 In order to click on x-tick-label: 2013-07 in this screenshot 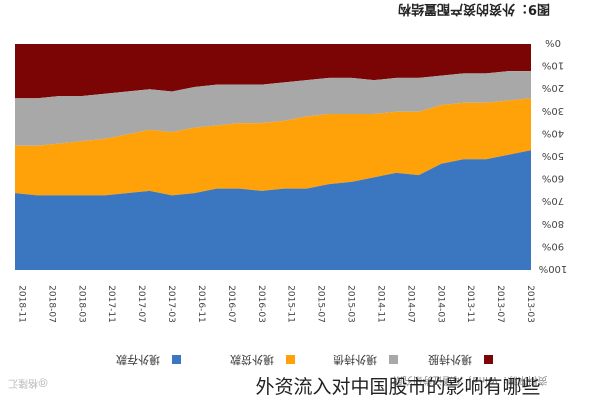, I will do `click(500, 304)`.